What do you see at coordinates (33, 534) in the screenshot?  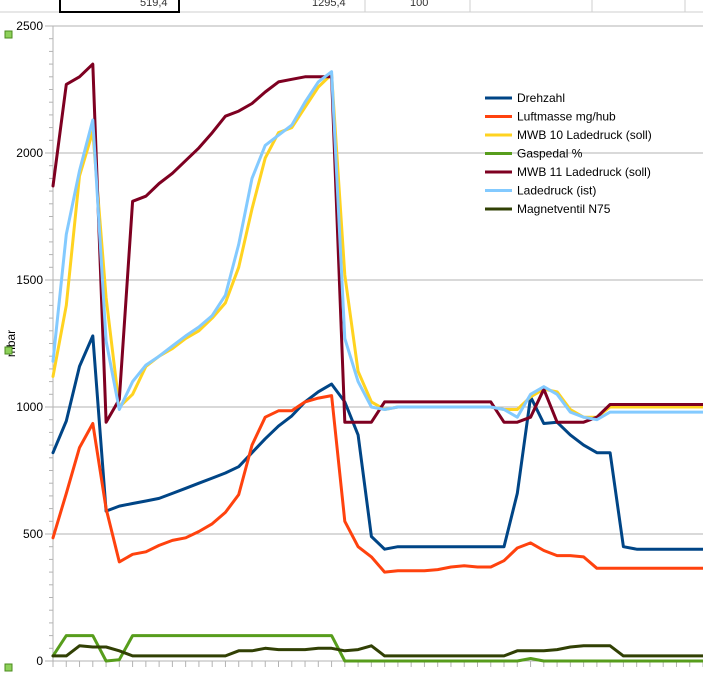 I see `y-tick-label: 500` at bounding box center [33, 534].